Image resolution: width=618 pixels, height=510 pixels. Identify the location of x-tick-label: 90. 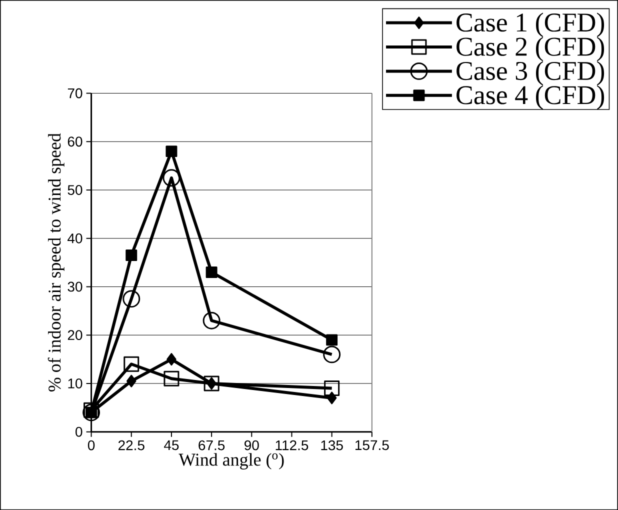
(251, 445).